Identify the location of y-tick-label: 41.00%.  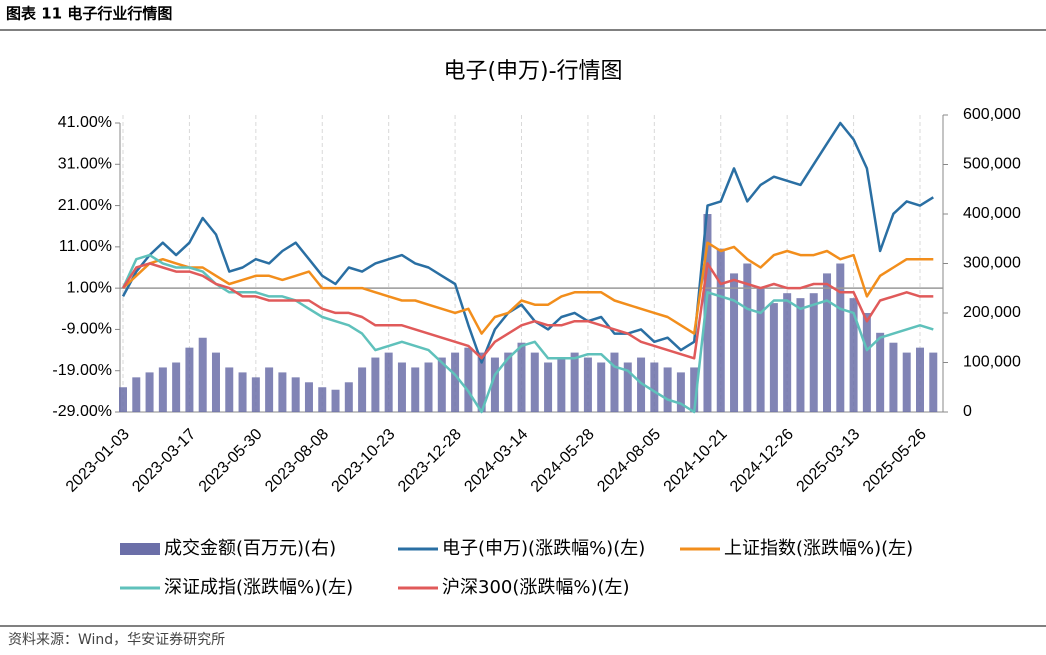
(85, 122).